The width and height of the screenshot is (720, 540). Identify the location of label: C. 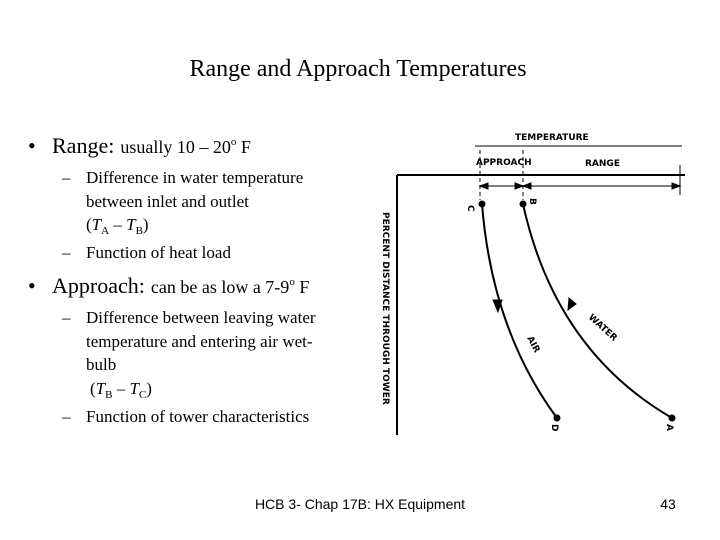
(470, 208).